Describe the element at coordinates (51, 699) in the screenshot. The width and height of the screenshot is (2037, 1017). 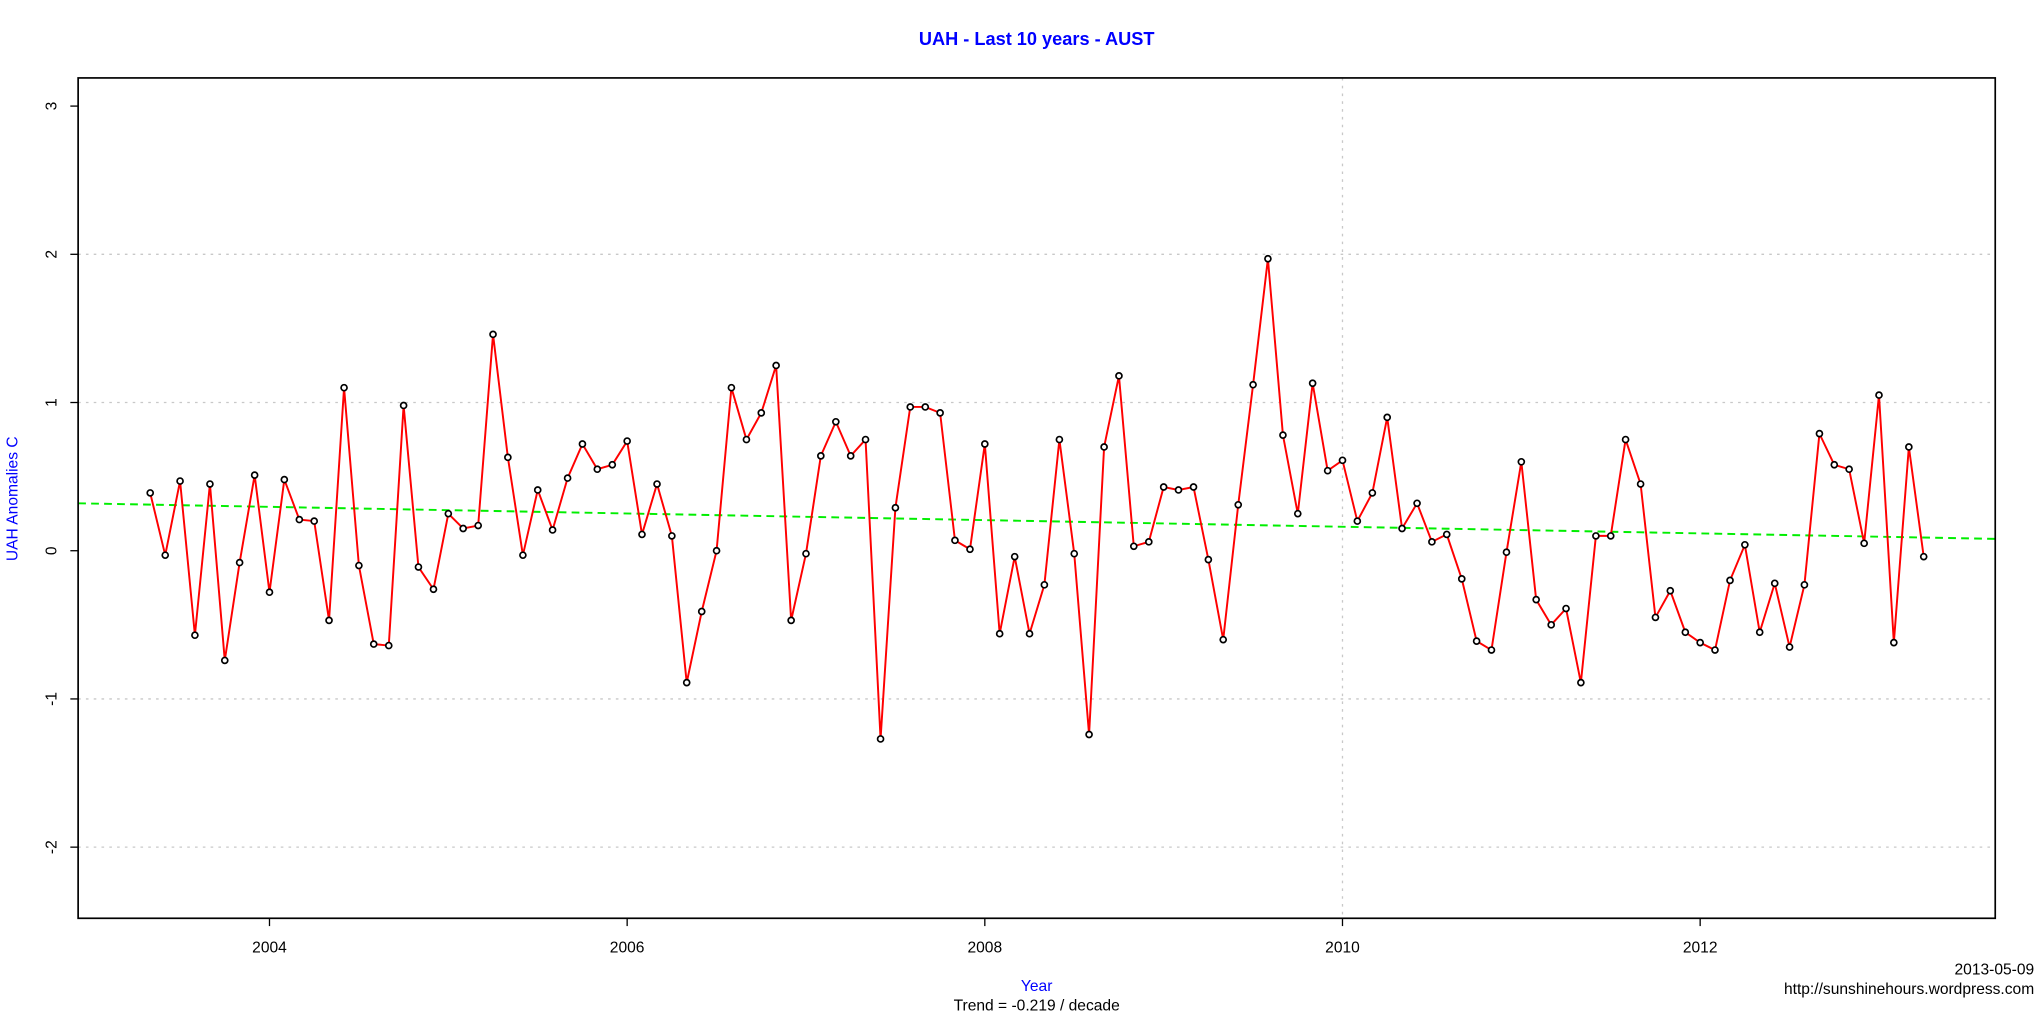
I see `y-tick-label: -1` at that location.